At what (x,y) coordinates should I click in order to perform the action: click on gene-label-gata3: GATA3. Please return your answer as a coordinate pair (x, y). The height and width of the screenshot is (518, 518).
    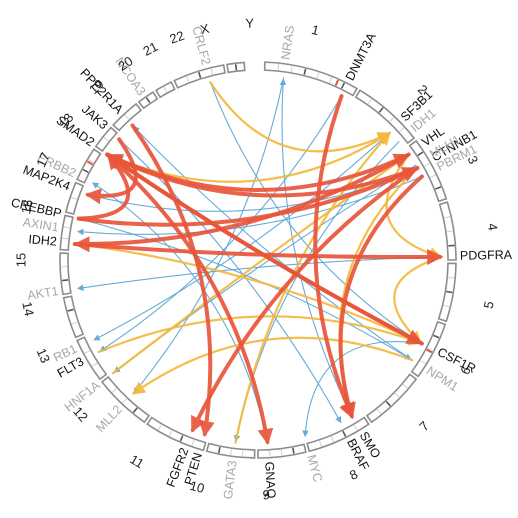
    Looking at the image, I should click on (230, 480).